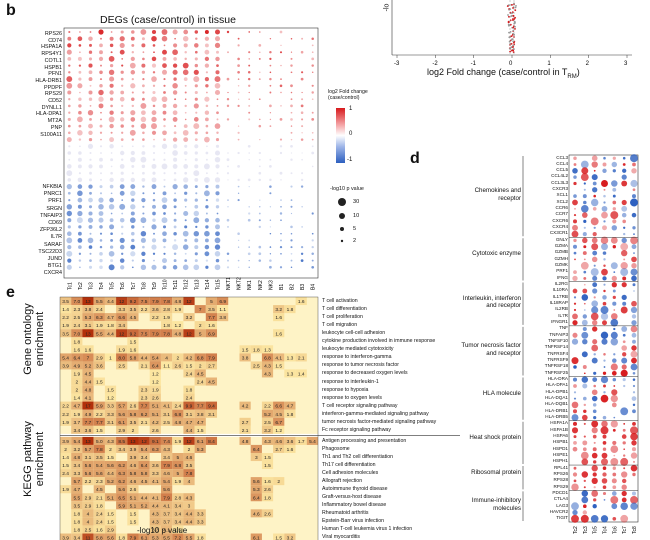 Image resolution: width=650 pixels, height=540 pixels. What do you see at coordinates (65, 326) in the screenshot?
I see `heat-value: 1.9` at bounding box center [65, 326].